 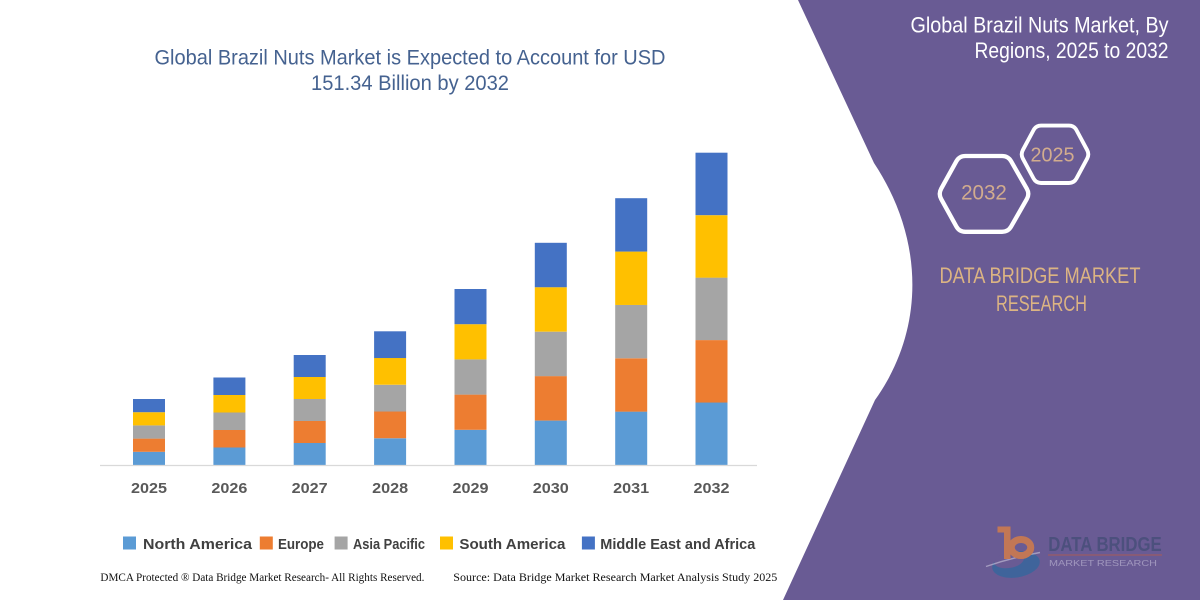 I want to click on svg-text: 2026, so click(x=229, y=488).